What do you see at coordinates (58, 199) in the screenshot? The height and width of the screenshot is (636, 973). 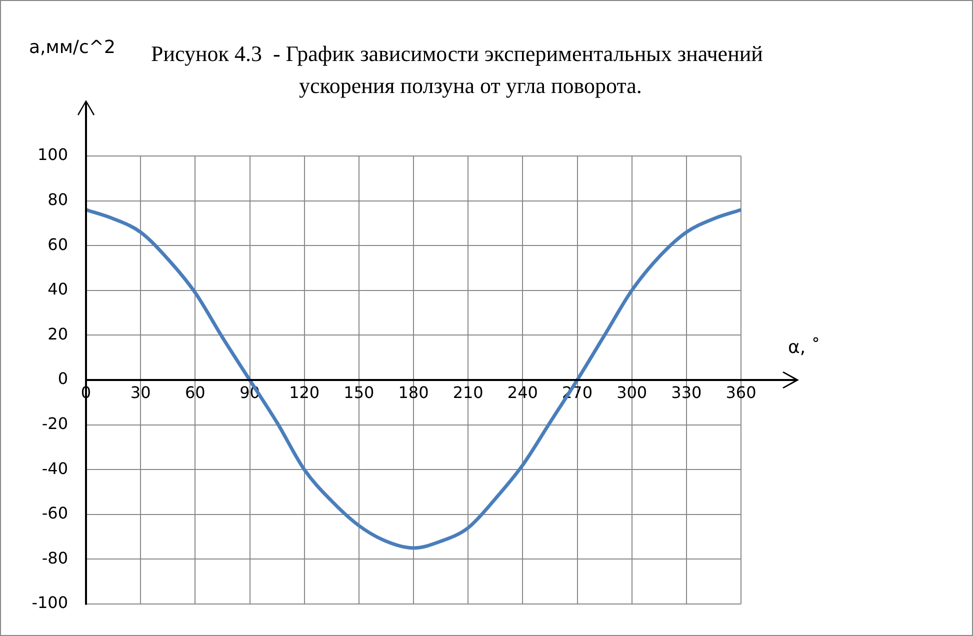 I see `y-tick-label: 80` at bounding box center [58, 199].